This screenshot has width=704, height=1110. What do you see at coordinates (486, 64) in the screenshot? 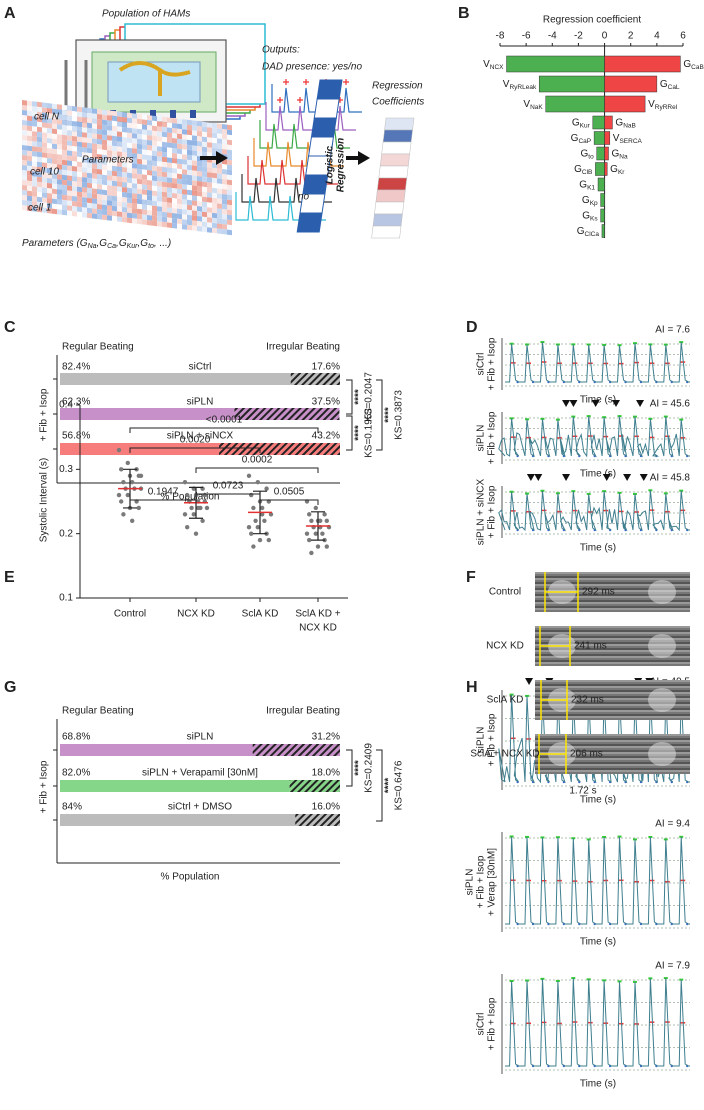
I see `bar-label-main: V` at bounding box center [486, 64].